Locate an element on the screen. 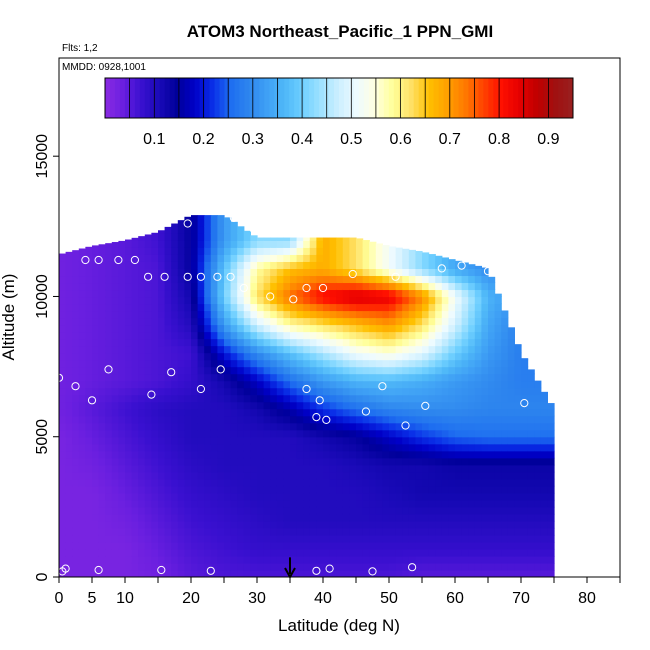  colorbar-tick-label: 0.3 is located at coordinates (253, 139).